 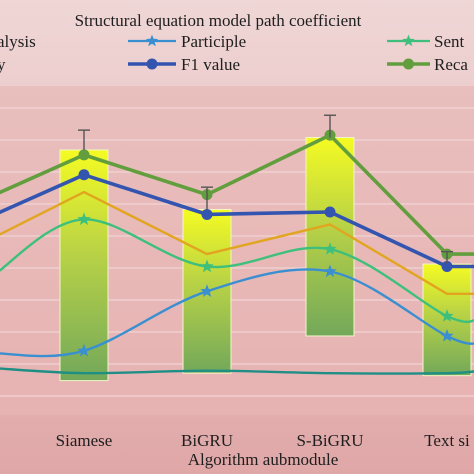 I want to click on legend-item-1: Participle, so click(x=187, y=41).